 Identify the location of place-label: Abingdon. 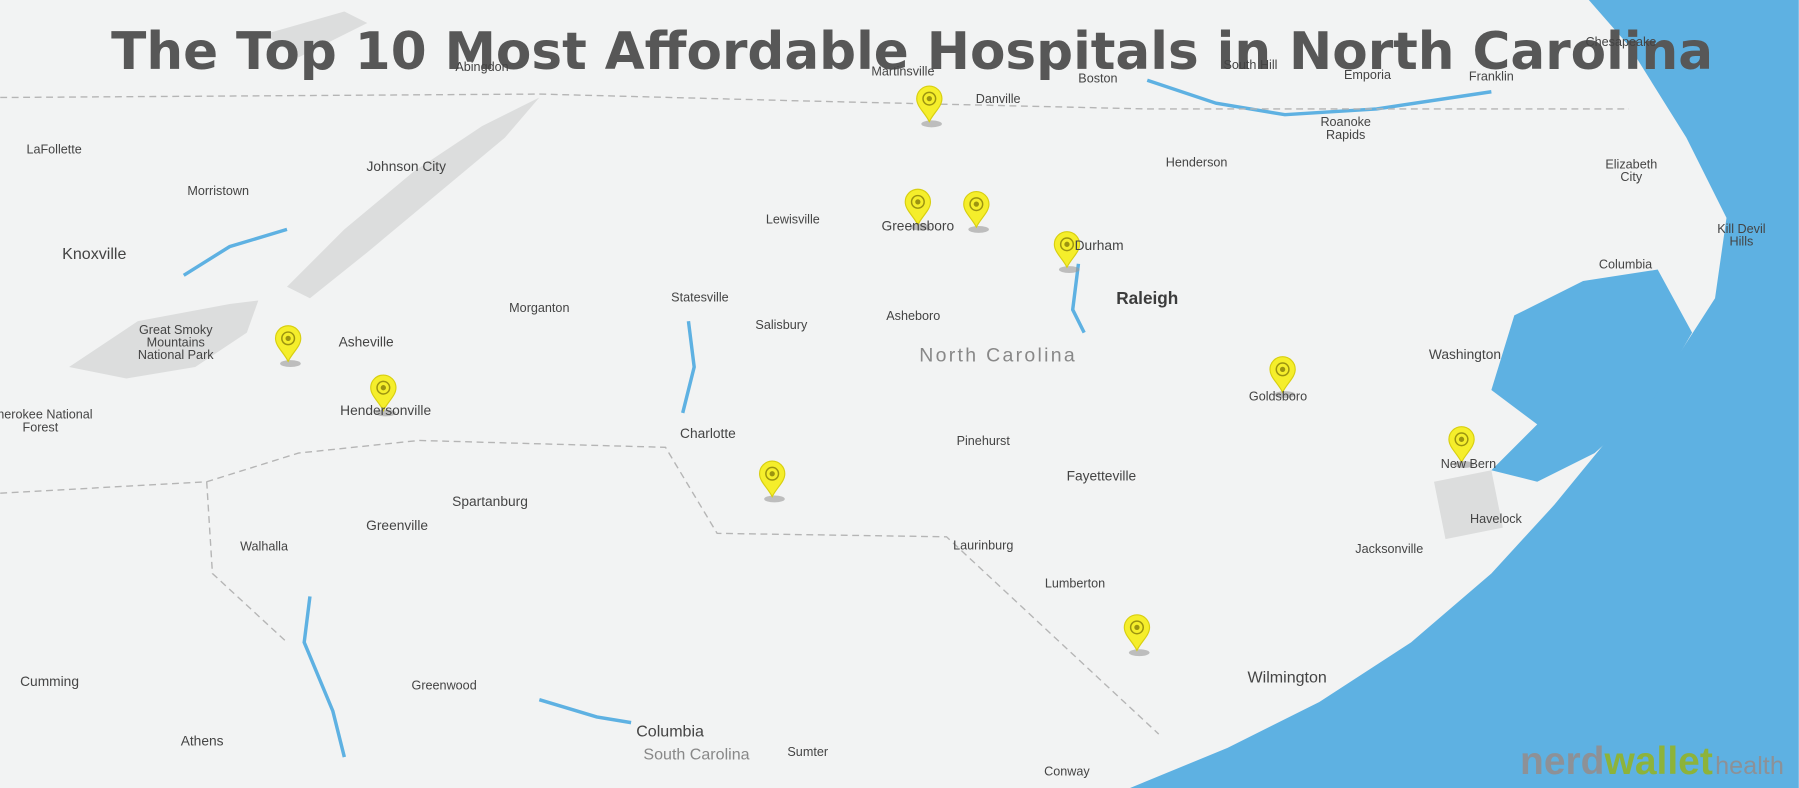
(481, 67).